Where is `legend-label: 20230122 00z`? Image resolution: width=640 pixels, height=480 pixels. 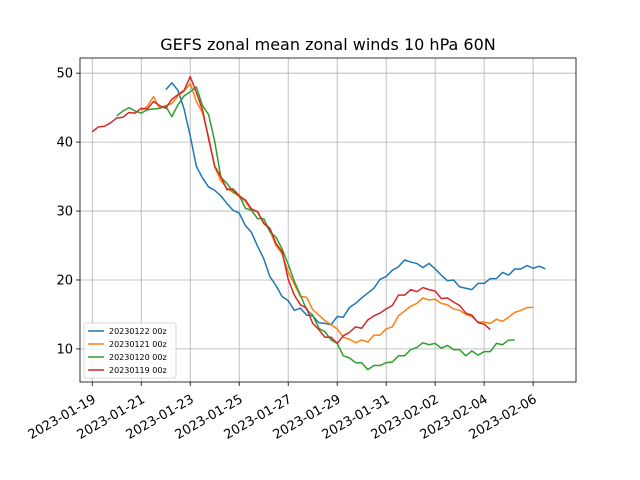 legend-label: 20230122 00z is located at coordinates (138, 331).